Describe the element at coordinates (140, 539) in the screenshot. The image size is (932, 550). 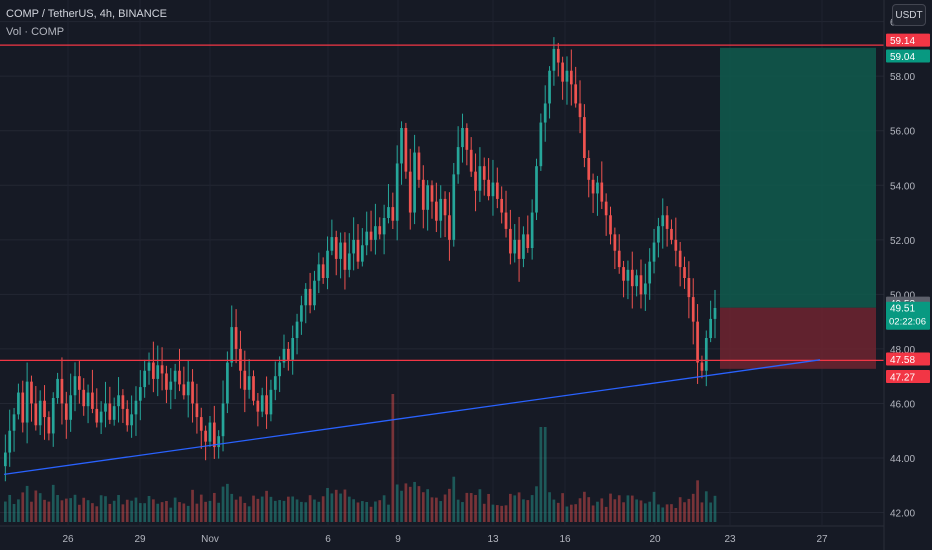
I see `x-tick-label: 29` at that location.